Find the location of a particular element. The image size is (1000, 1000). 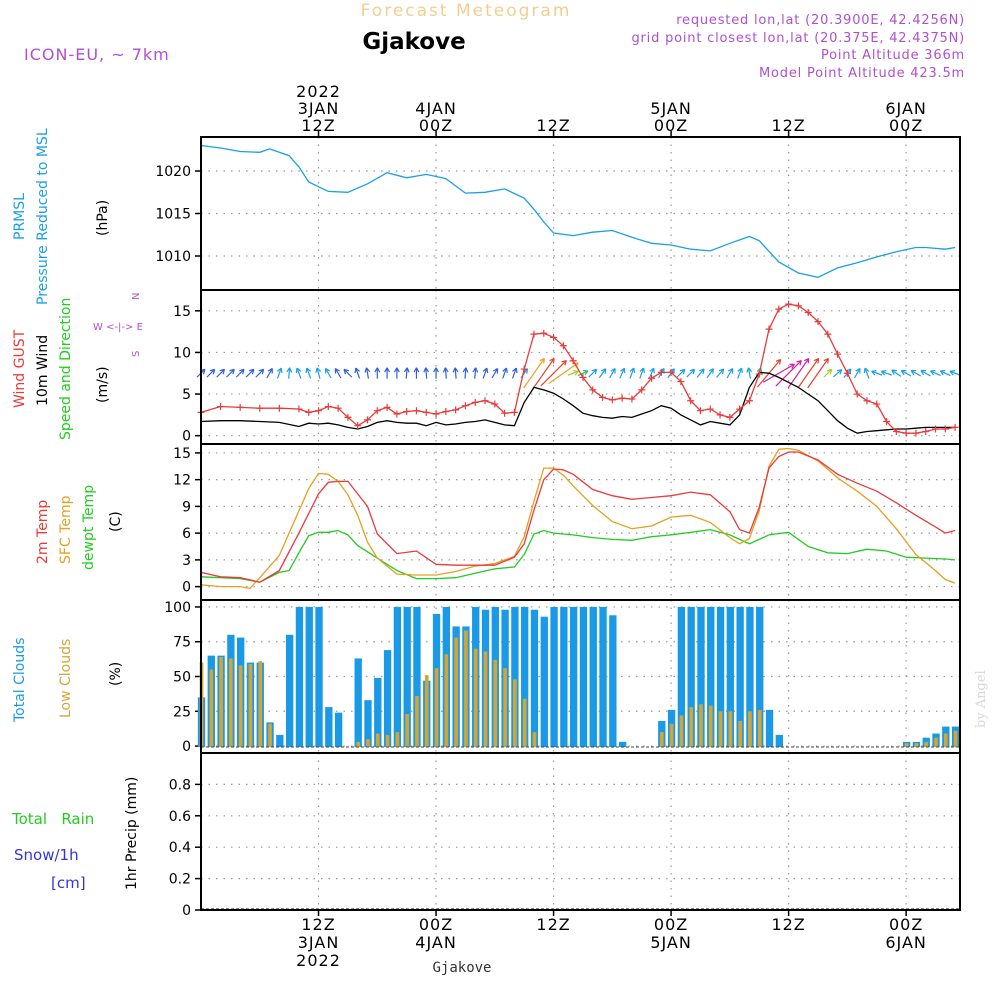

bottom-time-label: 4JAN is located at coordinates (436, 942).